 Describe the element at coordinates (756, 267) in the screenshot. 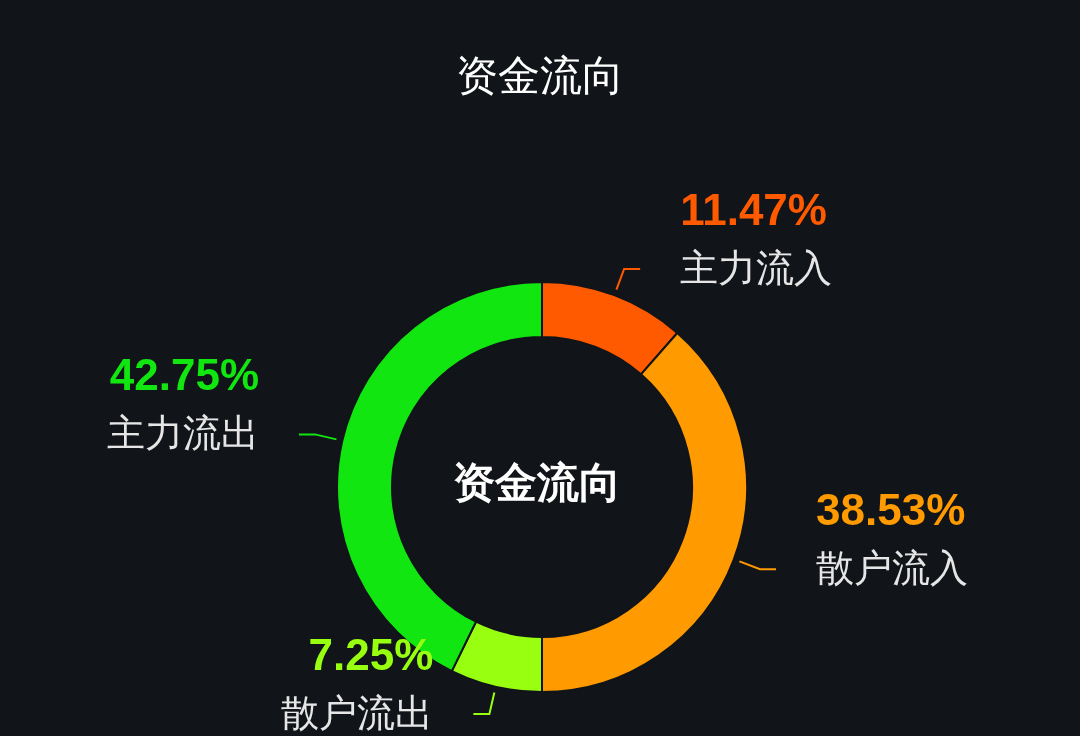

I see `slice-label: 主力流入` at that location.